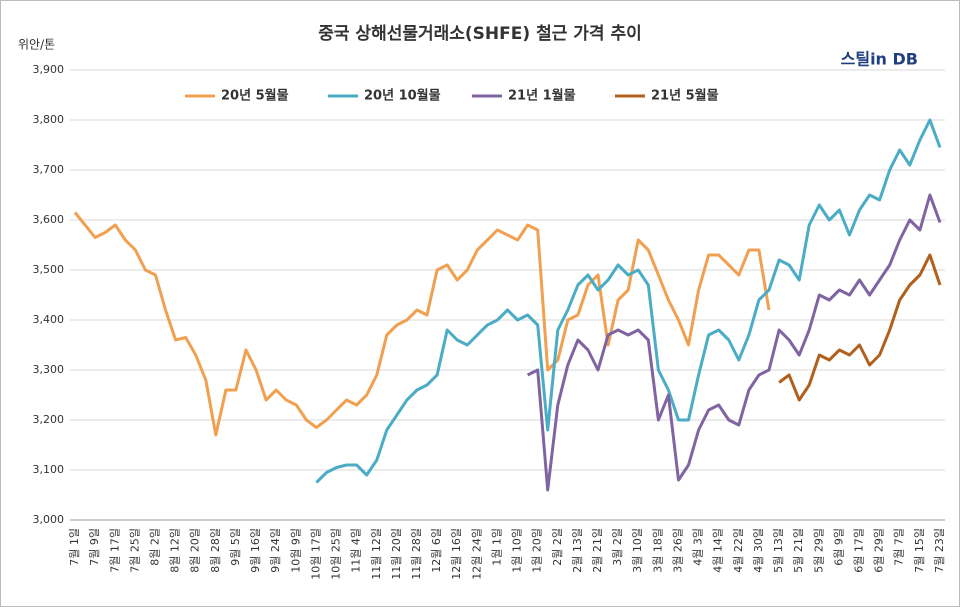  Describe the element at coordinates (698, 547) in the screenshot. I see `x-tick-label: 4월 3일` at that location.